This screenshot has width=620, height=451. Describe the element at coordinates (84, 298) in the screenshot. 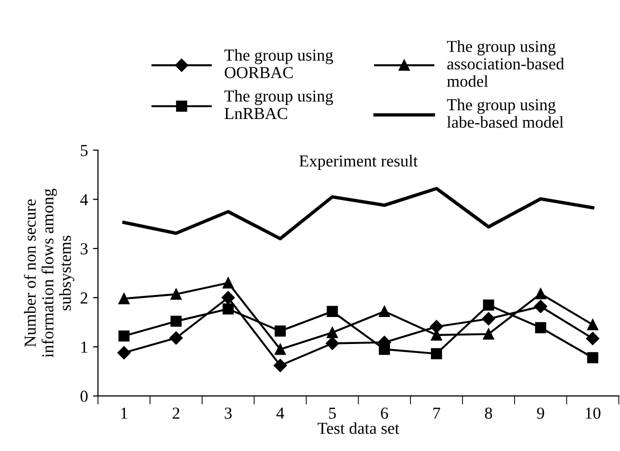

I see `y-tick-label: 2` at that location.